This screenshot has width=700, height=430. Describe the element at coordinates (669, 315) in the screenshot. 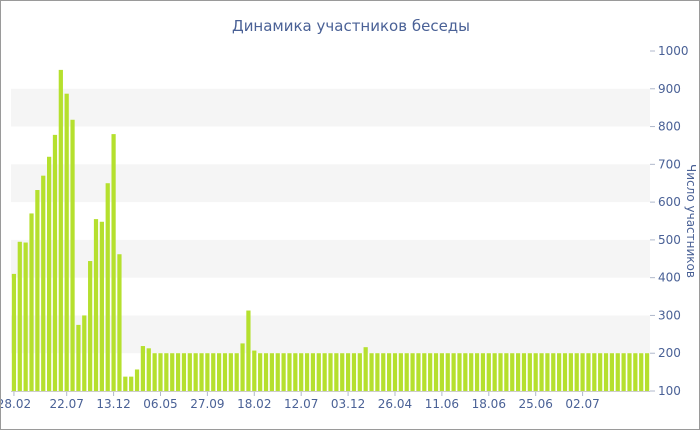

I see `y-tick-label: 300` at that location.